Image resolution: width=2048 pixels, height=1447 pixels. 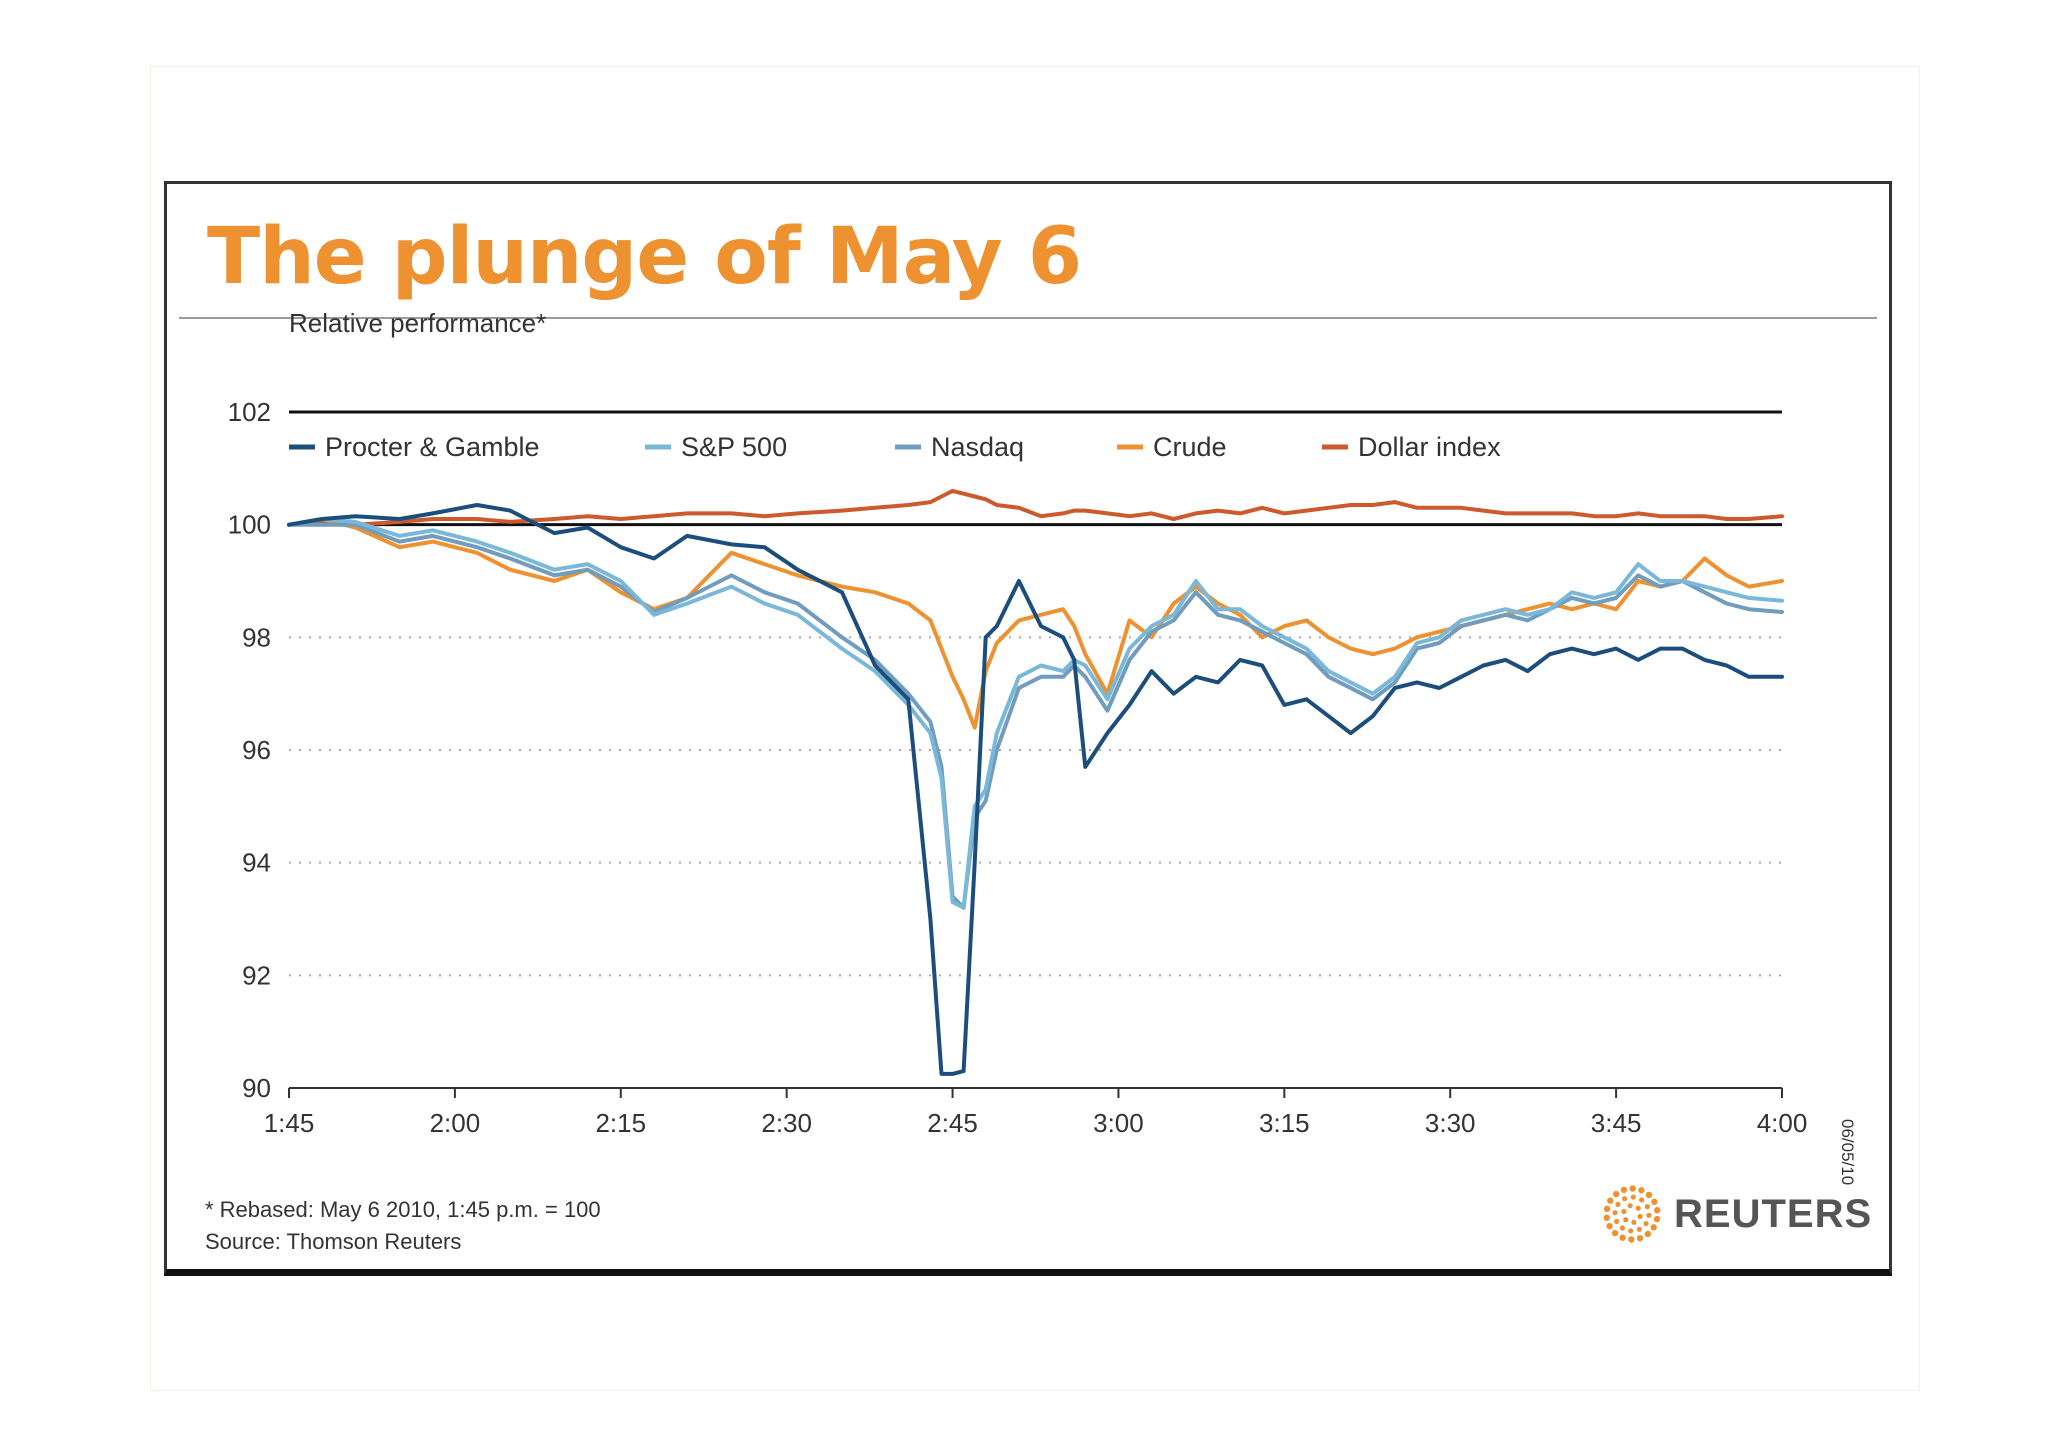 I want to click on y-tick-label: 98, so click(x=256, y=637).